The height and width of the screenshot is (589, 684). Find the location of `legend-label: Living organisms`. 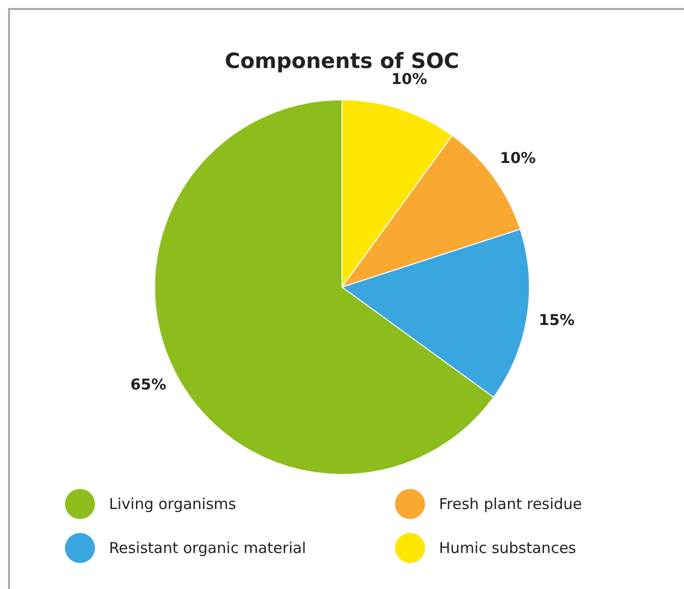

legend-label: Living organisms is located at coordinates (172, 504).